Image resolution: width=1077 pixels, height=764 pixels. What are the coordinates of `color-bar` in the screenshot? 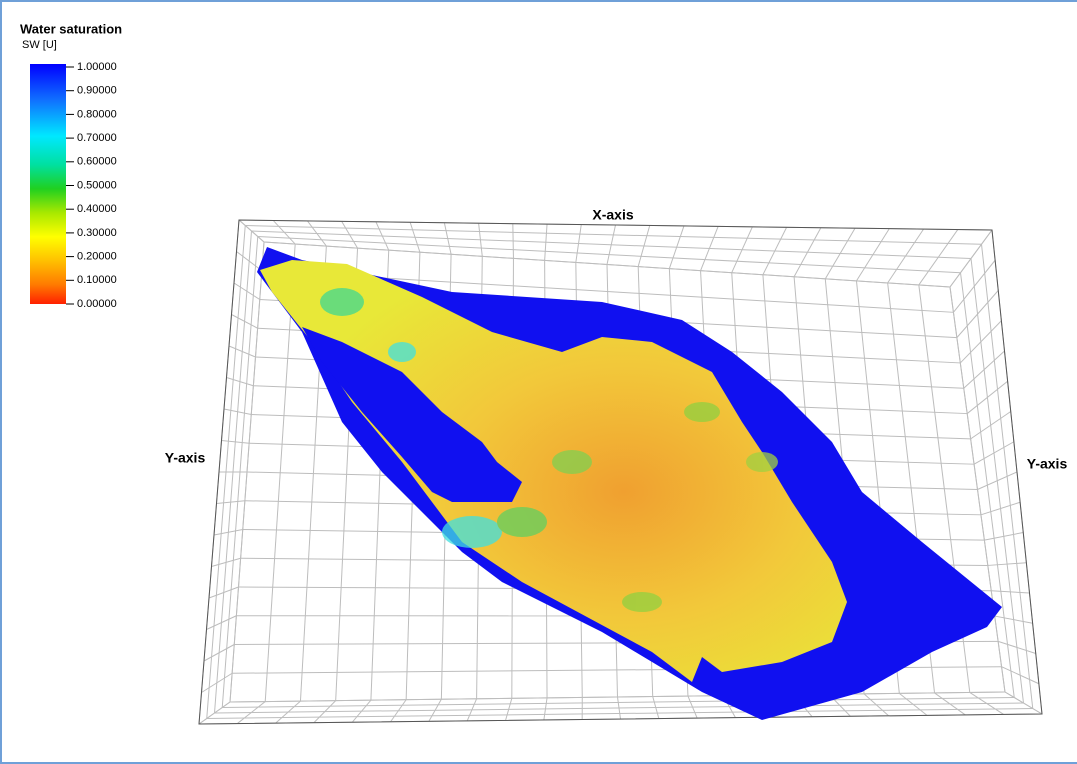 It's located at (48, 184).